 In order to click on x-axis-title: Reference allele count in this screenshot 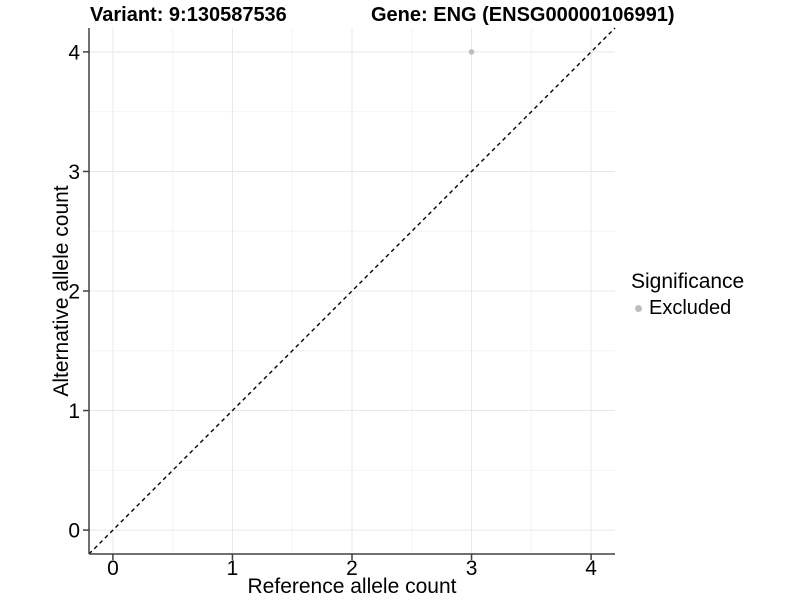, I will do `click(352, 586)`.